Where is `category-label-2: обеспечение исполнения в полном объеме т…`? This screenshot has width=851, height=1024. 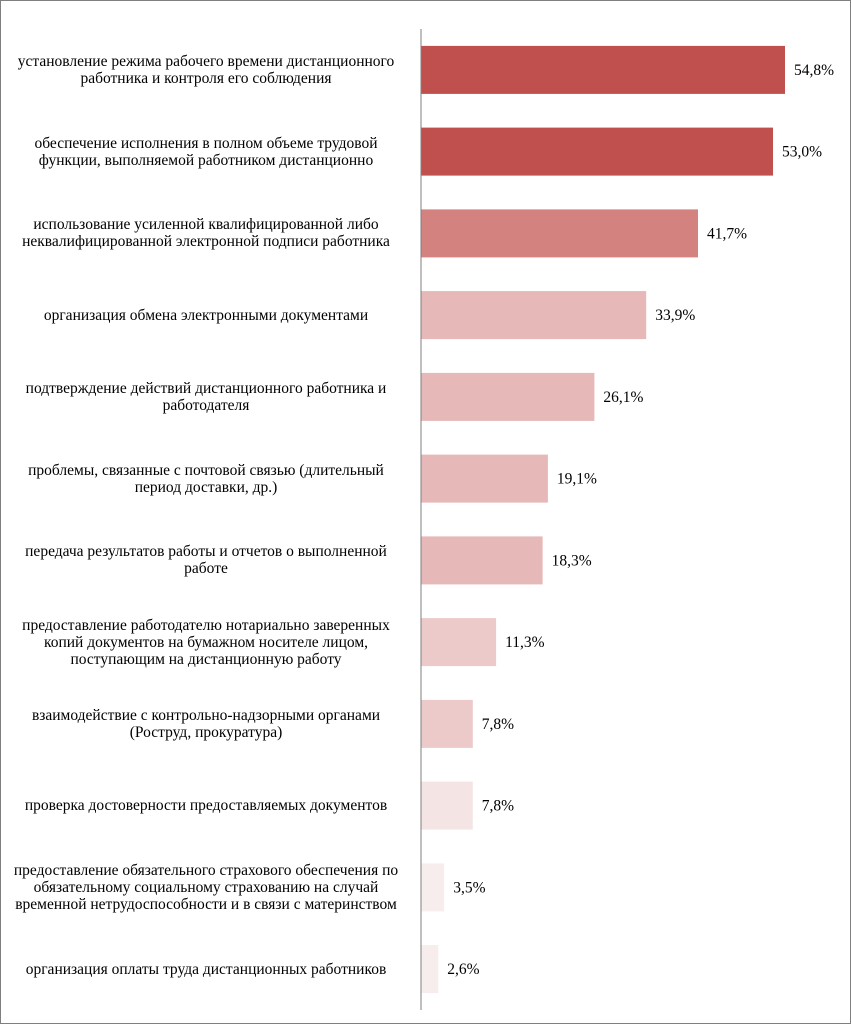 category-label-2: обеспечение исполнения в полном объеме т… is located at coordinates (206, 151).